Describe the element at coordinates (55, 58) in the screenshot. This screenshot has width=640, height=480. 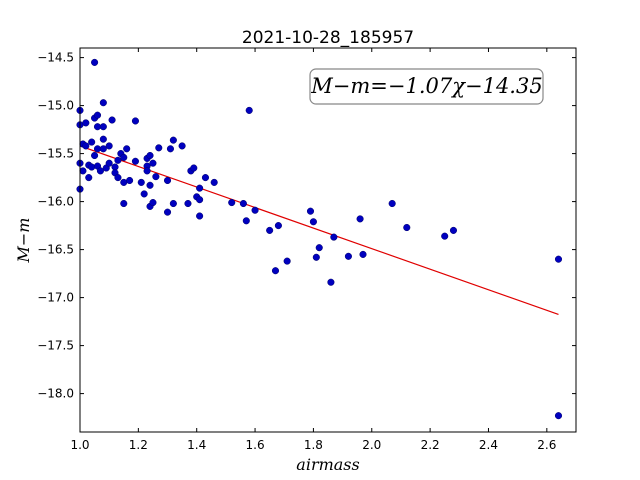
I see `y-tick-label: −14.5` at that location.